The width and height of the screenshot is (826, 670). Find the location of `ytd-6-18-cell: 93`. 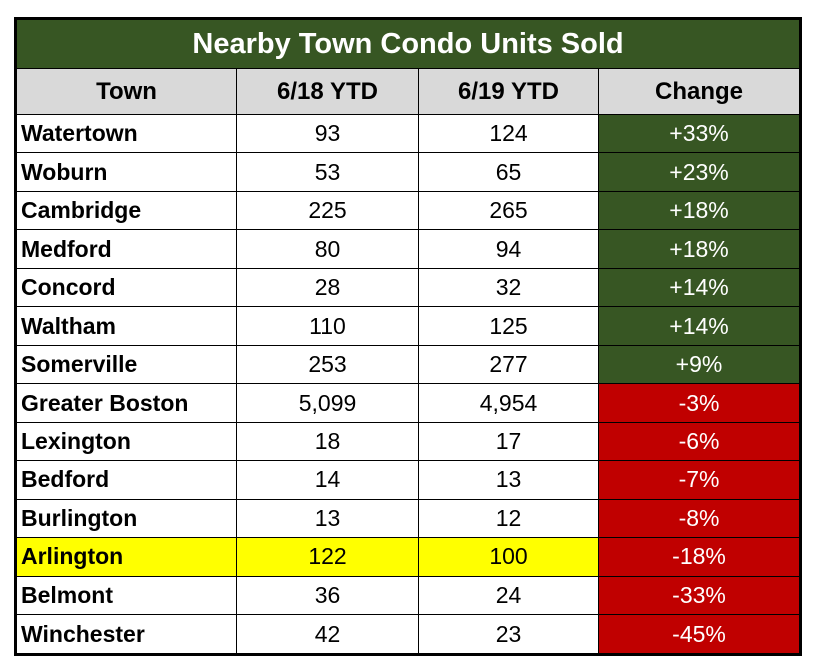

ytd-6-18-cell: 93 is located at coordinates (327, 133).